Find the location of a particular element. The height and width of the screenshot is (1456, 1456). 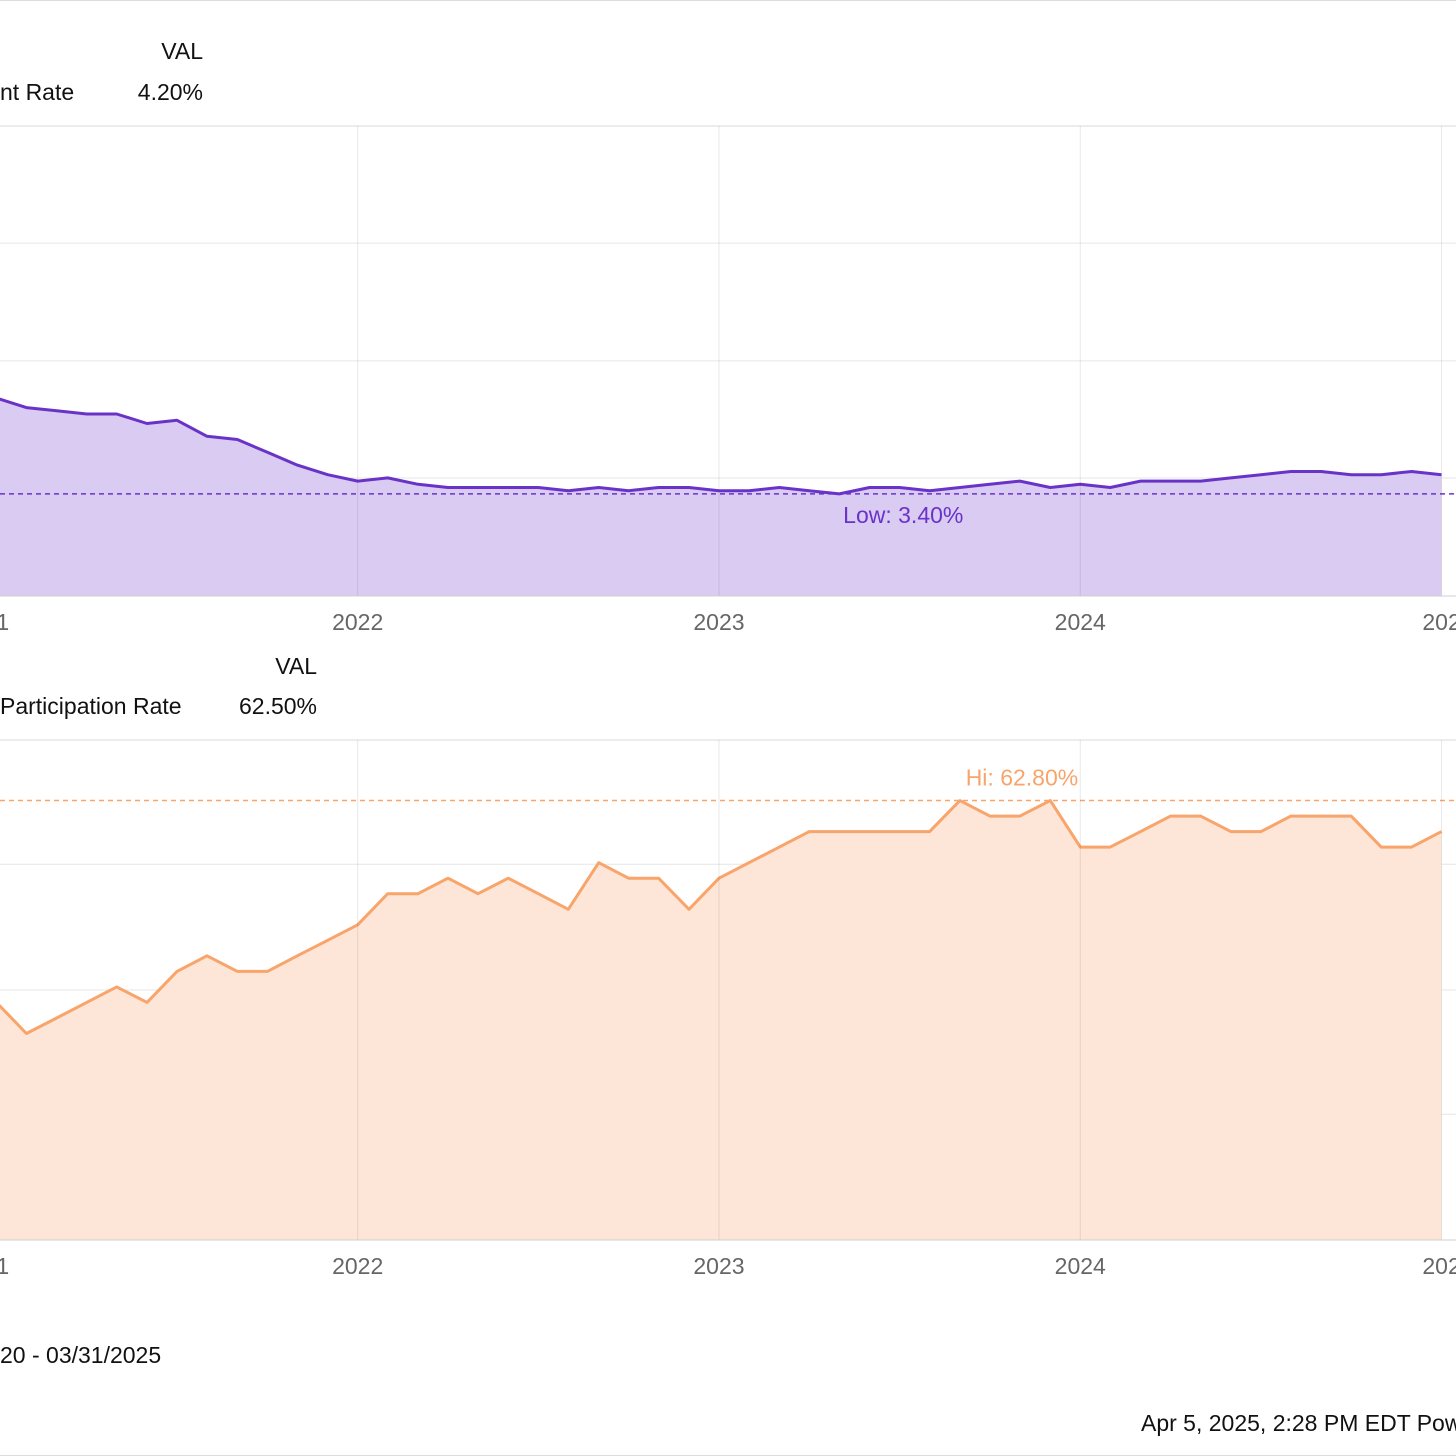

reference-label: Low: 3.40% is located at coordinates (903, 515).